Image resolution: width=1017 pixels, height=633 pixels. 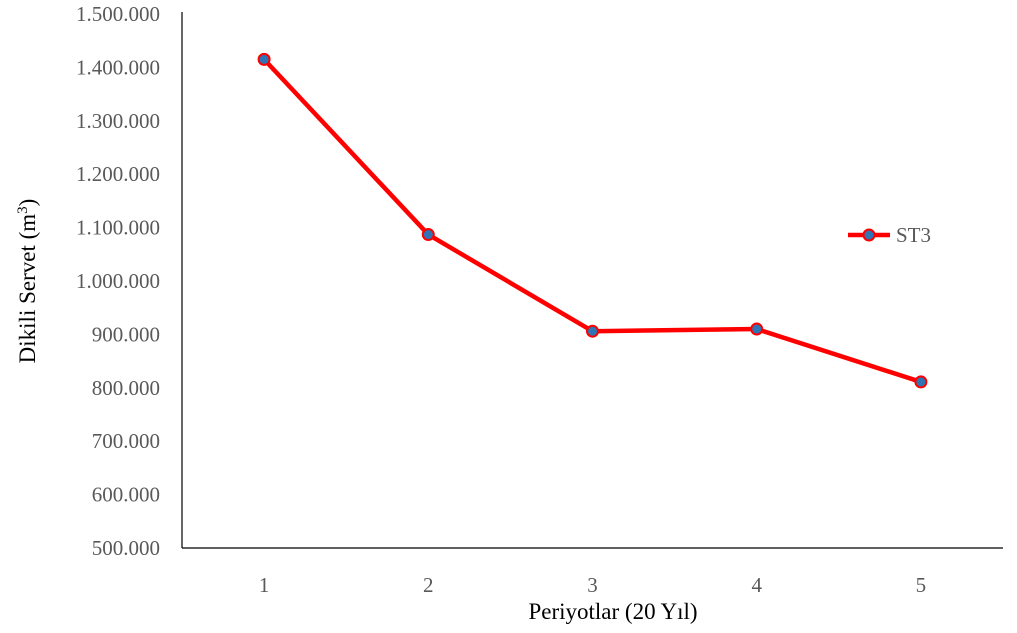 I want to click on legend-label: ST3, so click(x=913, y=235).